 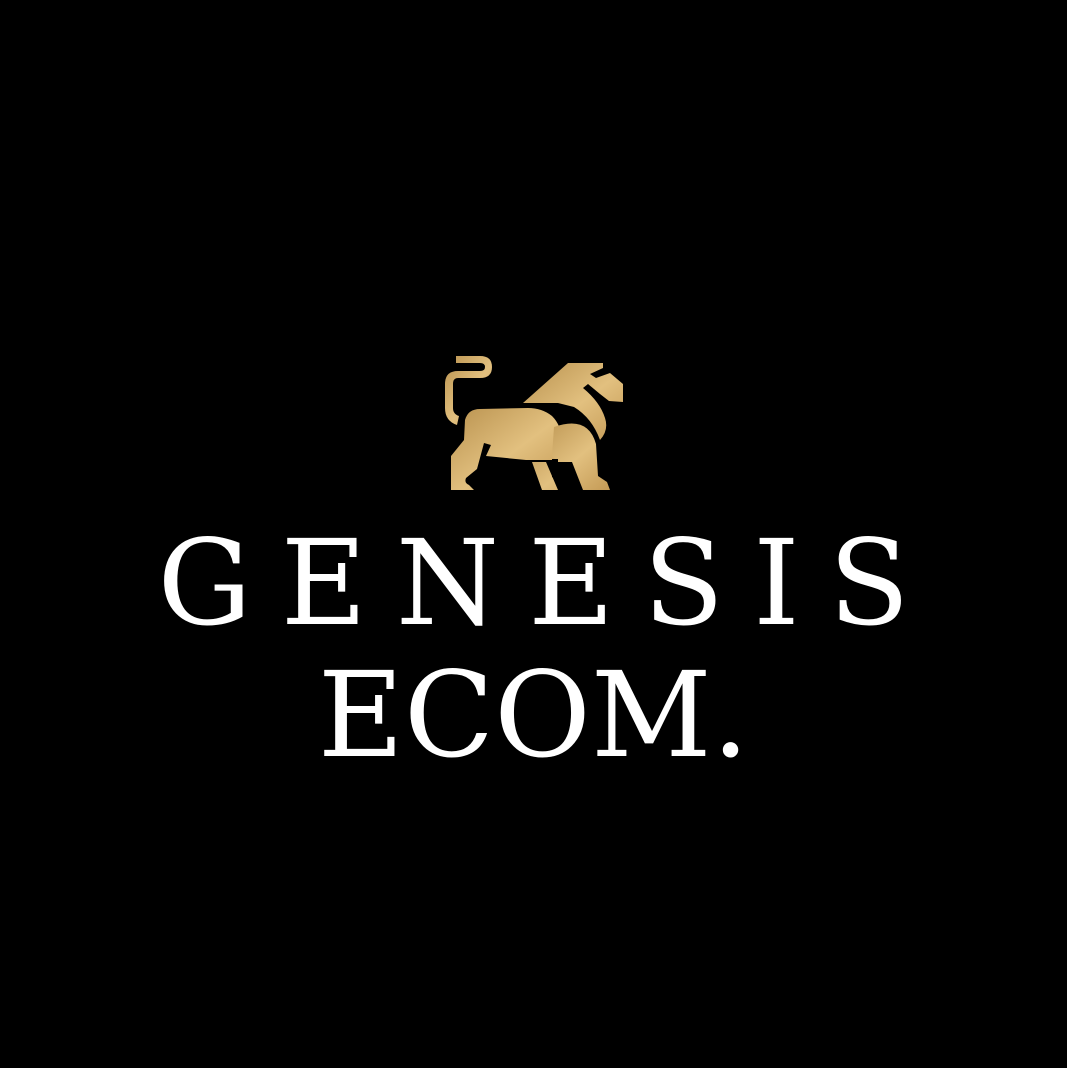 I want to click on lion-tail, so click(x=468, y=390).